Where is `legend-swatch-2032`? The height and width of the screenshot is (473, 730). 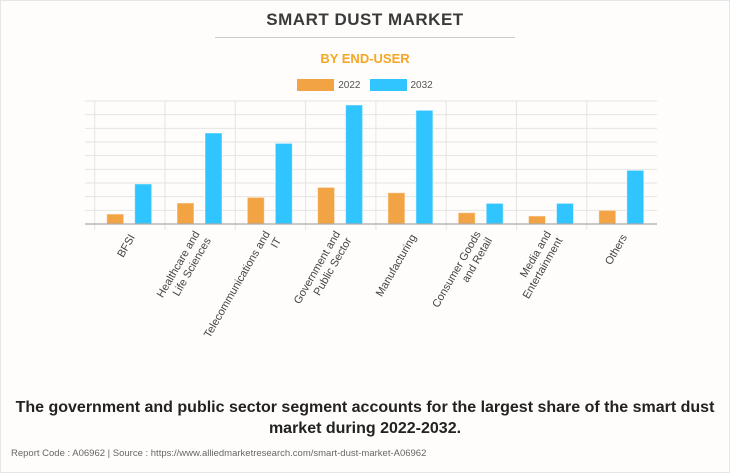
legend-swatch-2032 is located at coordinates (388, 85).